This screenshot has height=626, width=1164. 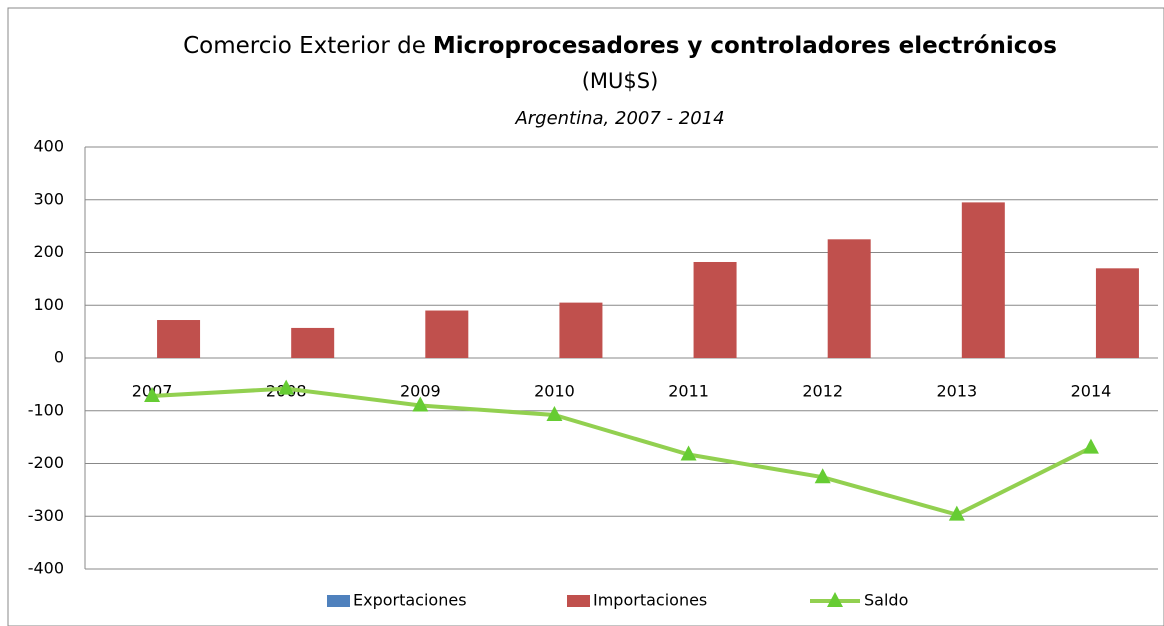 What do you see at coordinates (46, 568) in the screenshot?
I see `y-tick-label: -400` at bounding box center [46, 568].